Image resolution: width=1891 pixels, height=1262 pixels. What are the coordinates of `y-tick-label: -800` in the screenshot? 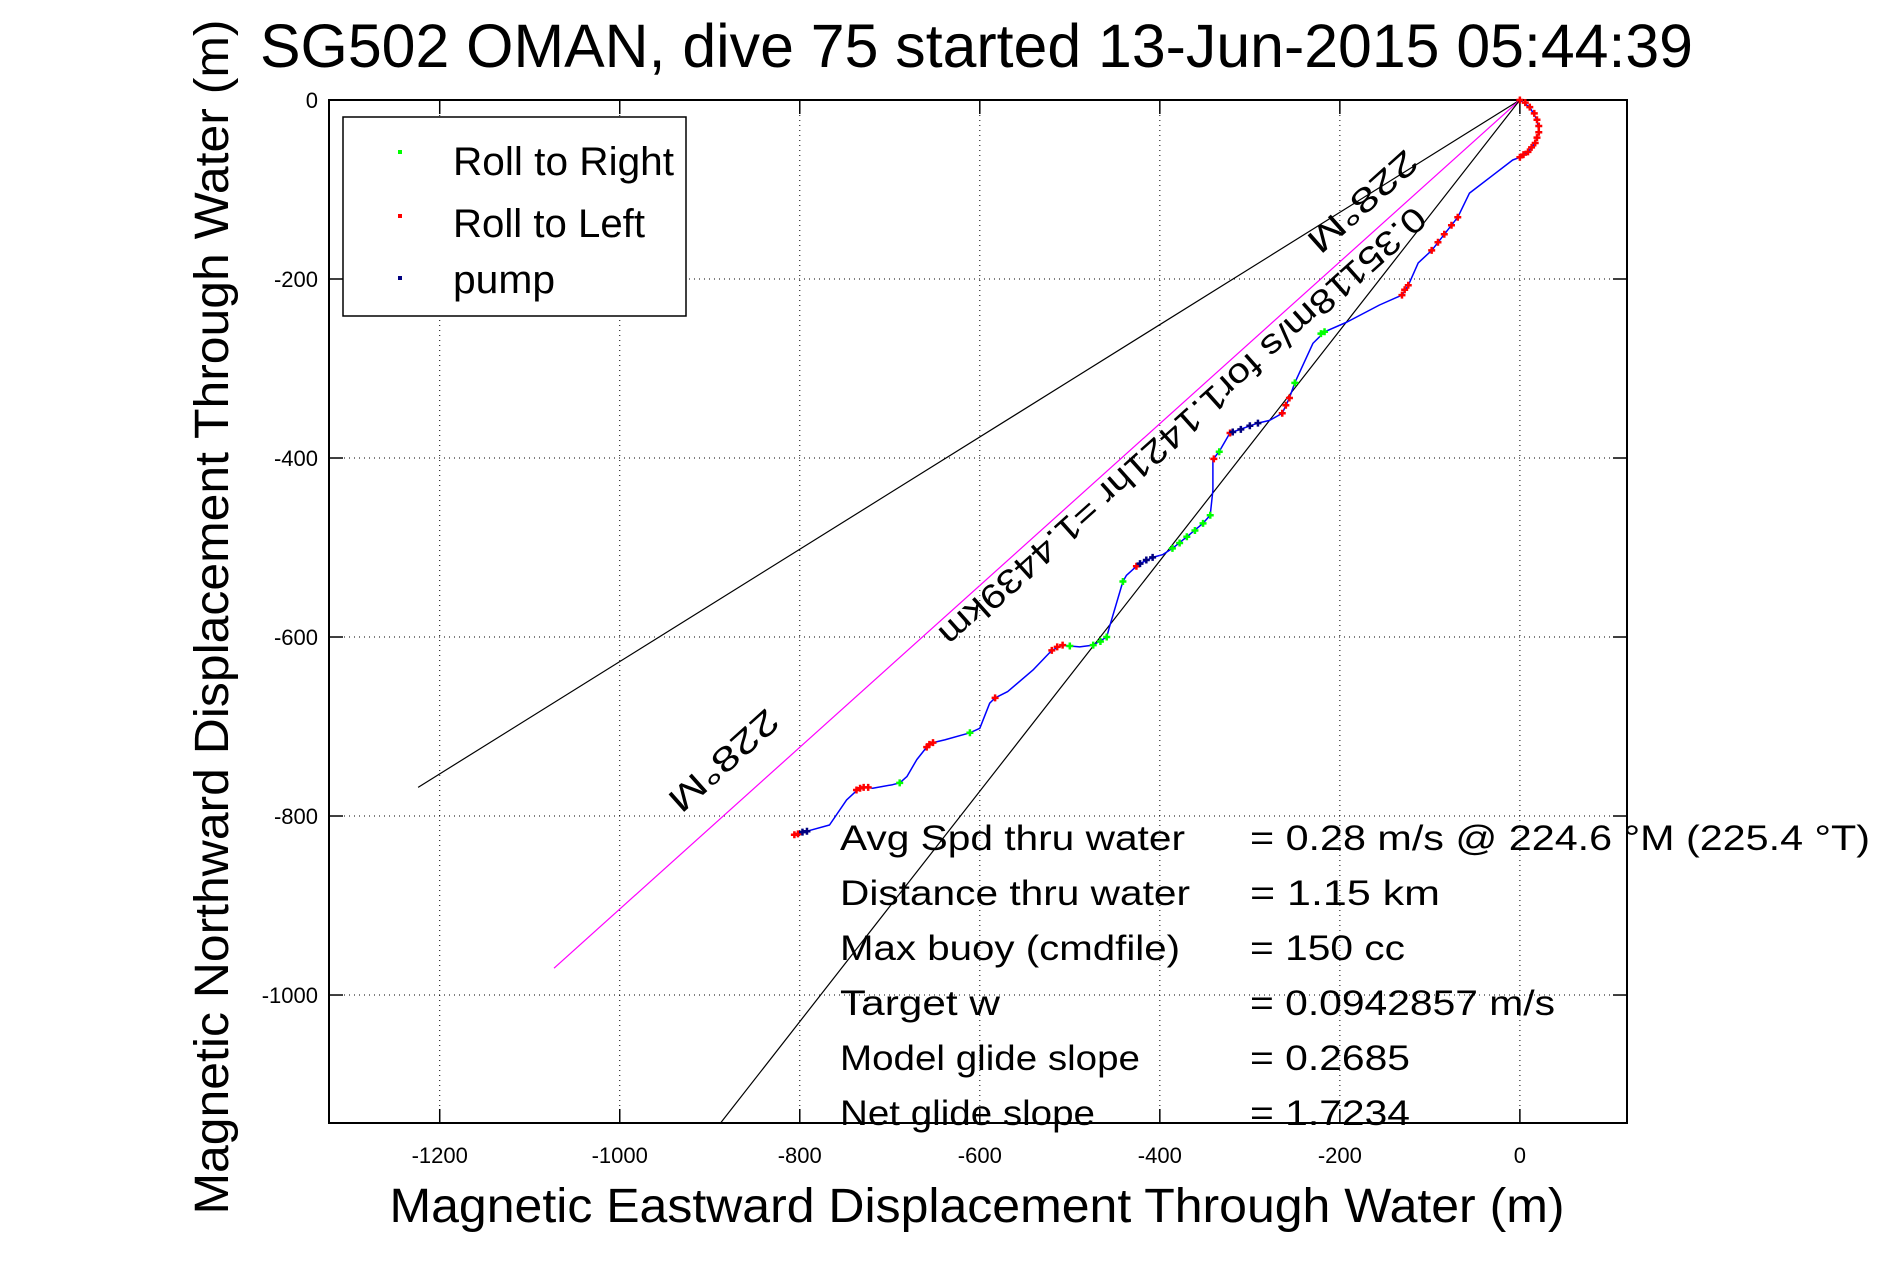 It's located at (296, 816).